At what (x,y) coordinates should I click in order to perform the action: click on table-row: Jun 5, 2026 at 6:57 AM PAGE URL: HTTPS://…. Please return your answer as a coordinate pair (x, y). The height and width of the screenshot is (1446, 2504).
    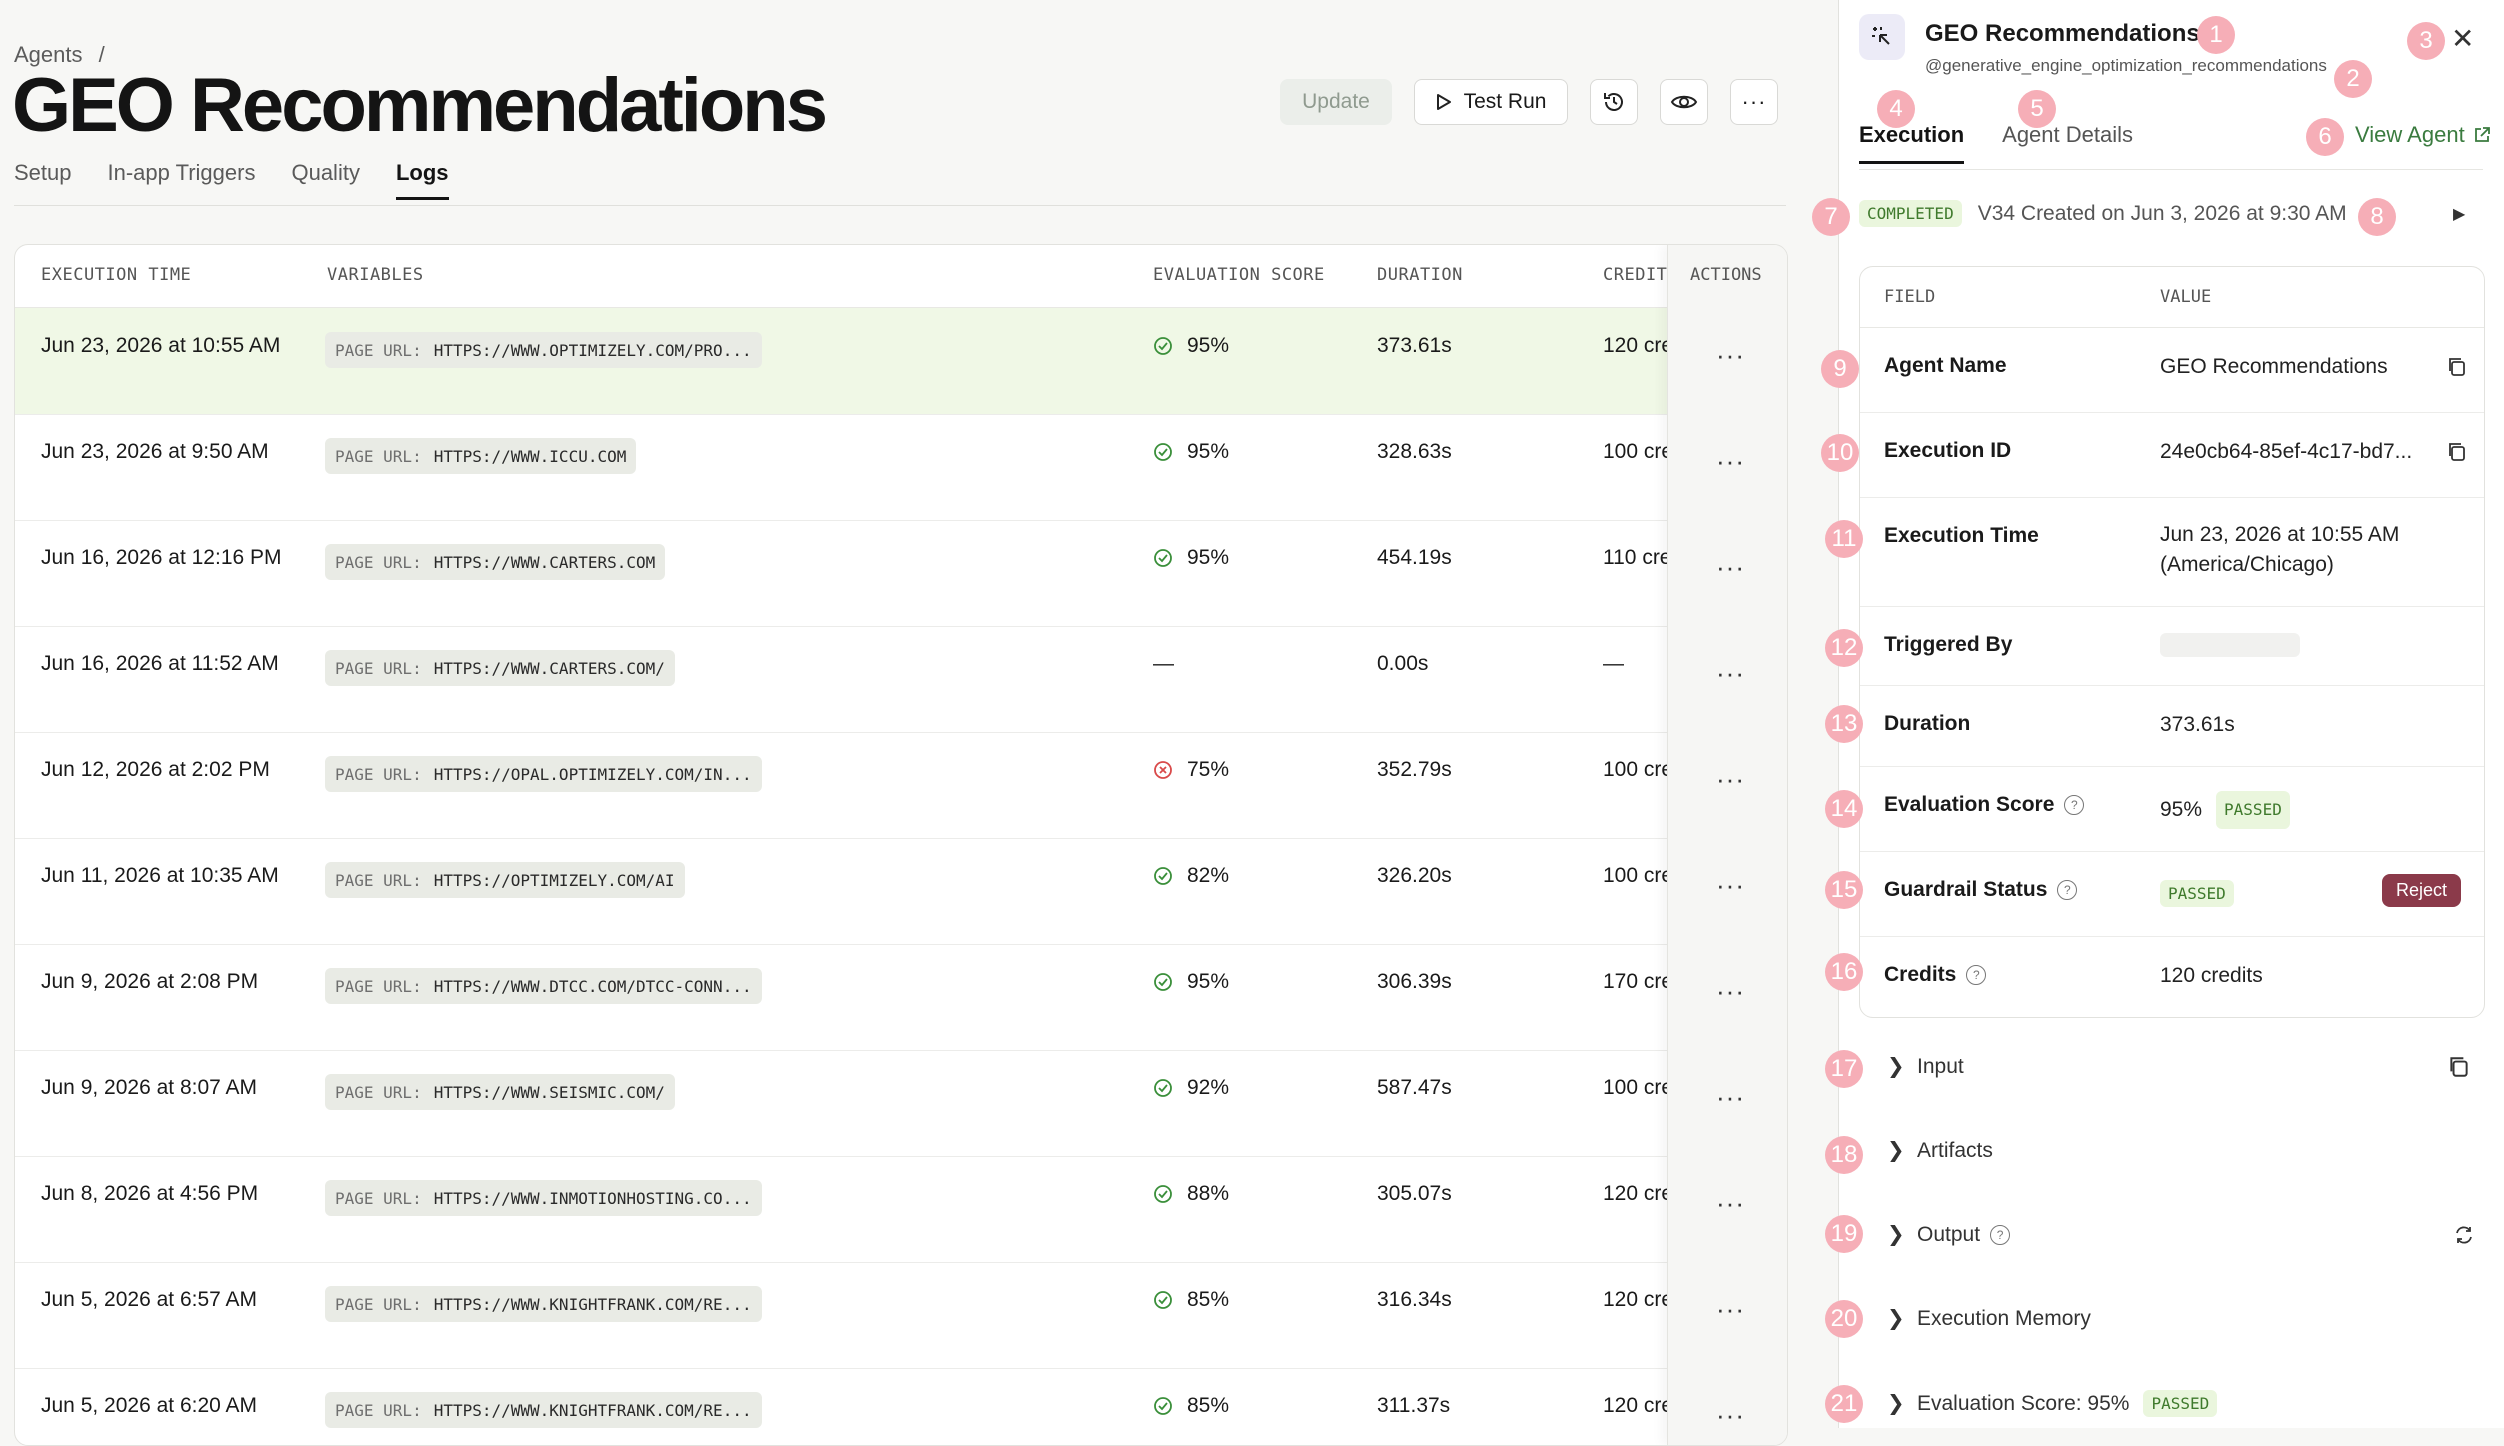
    Looking at the image, I should click on (901, 1315).